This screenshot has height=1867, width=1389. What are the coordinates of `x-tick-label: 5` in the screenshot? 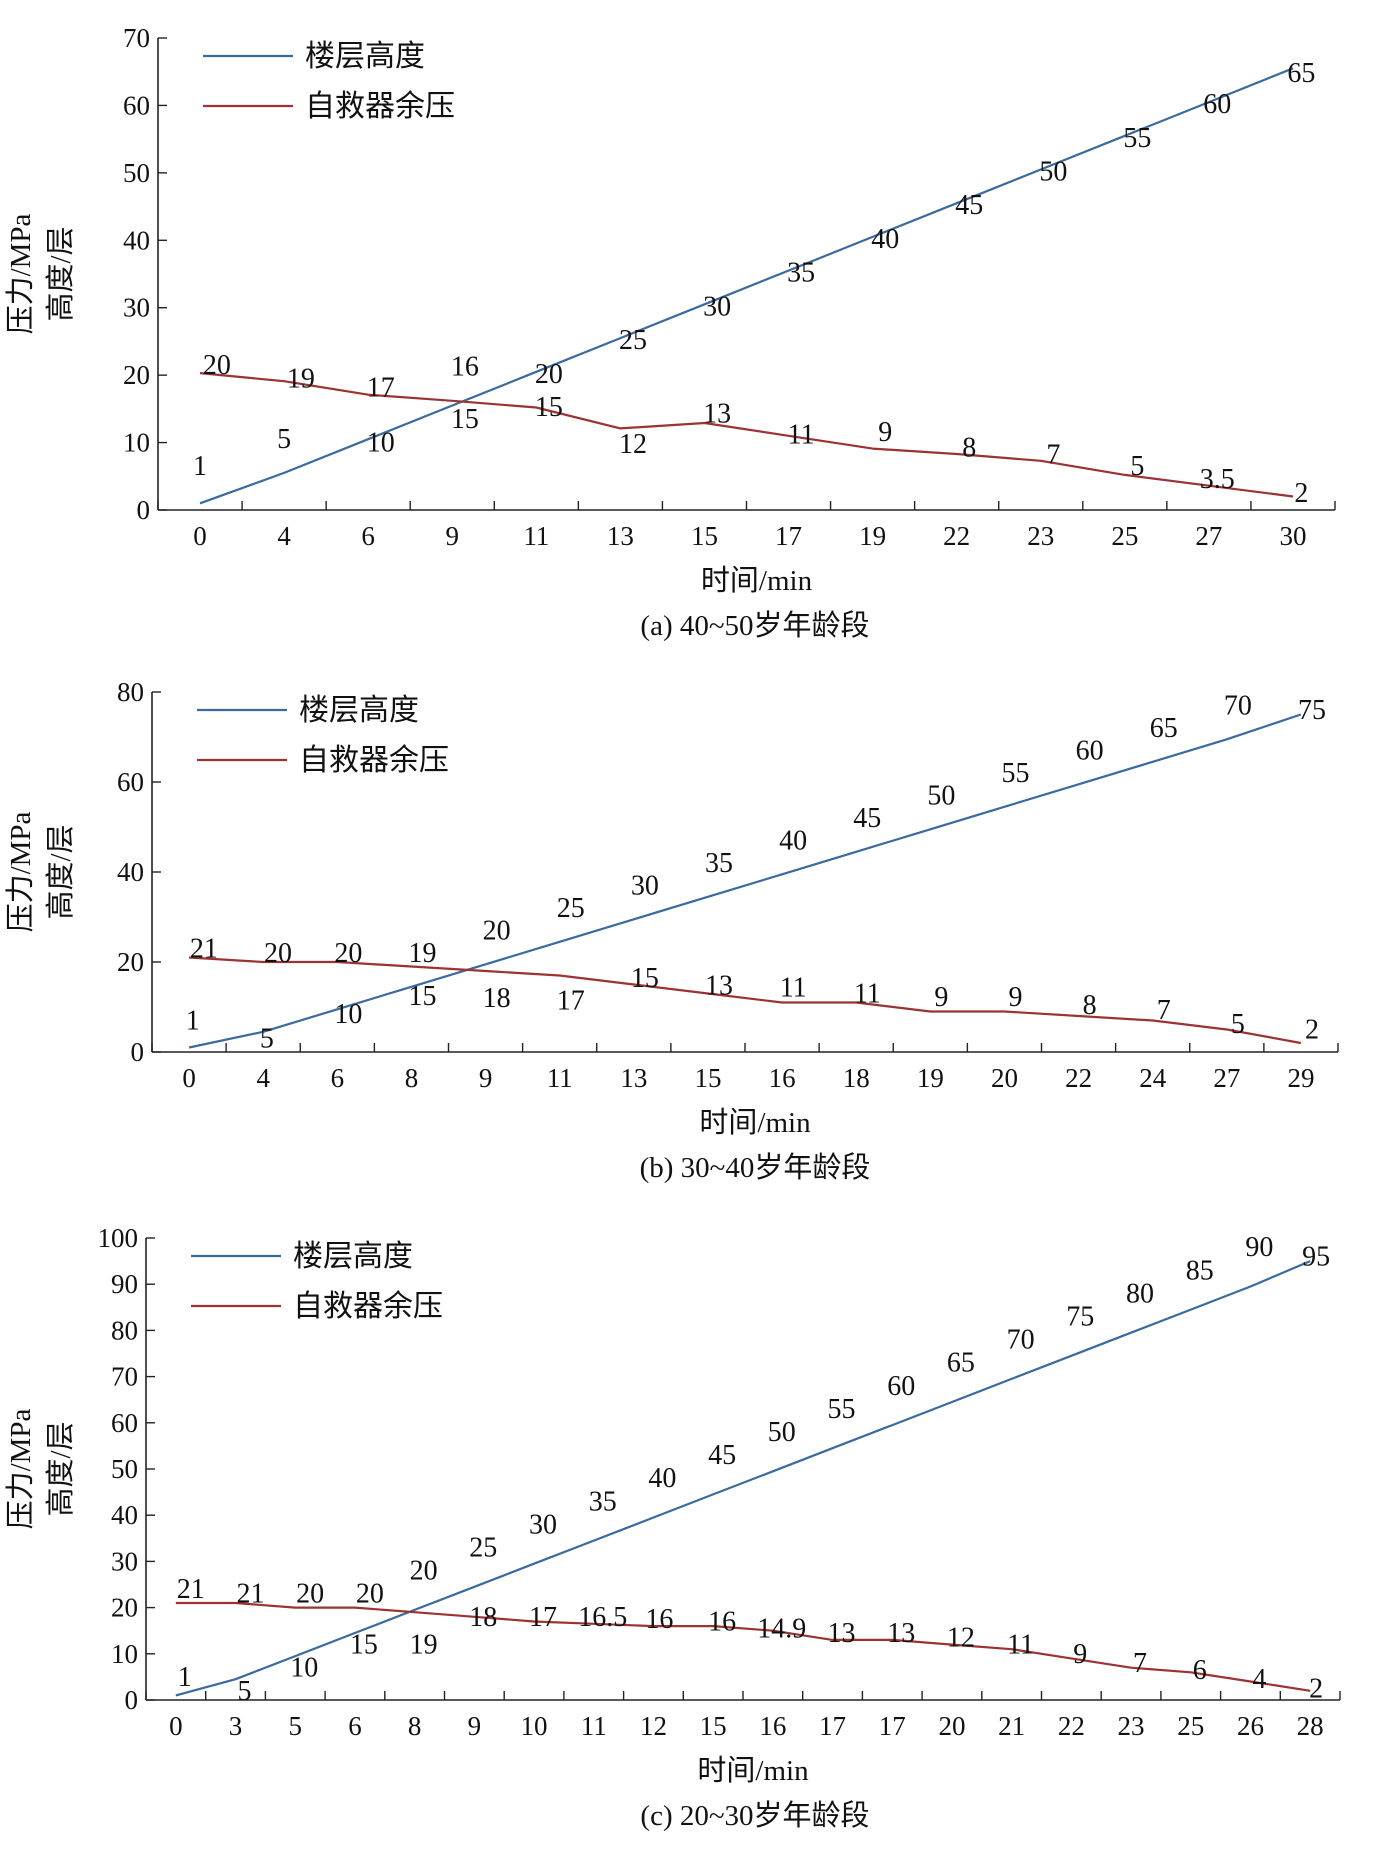 It's located at (296, 1726).